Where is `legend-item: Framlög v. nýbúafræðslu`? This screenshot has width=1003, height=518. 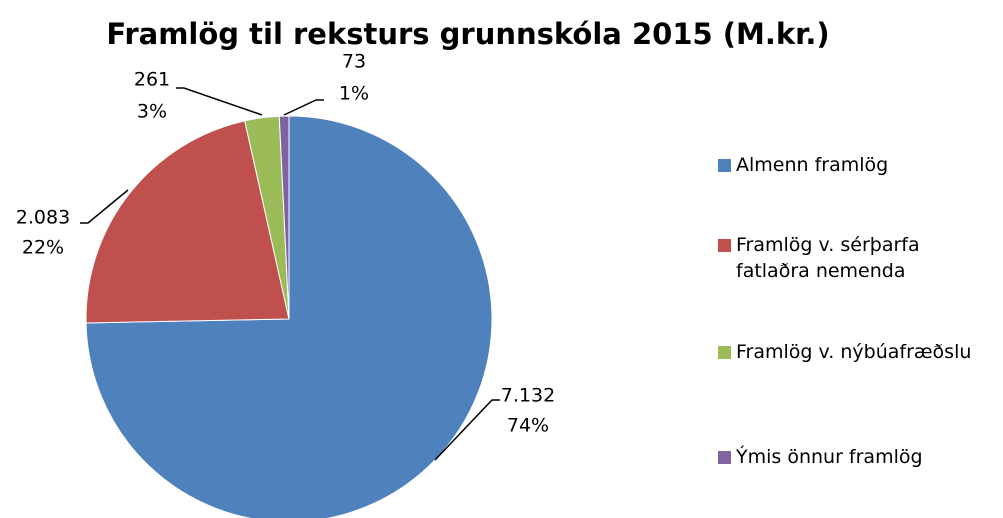 legend-item: Framlög v. nýbúafræðslu is located at coordinates (860, 352).